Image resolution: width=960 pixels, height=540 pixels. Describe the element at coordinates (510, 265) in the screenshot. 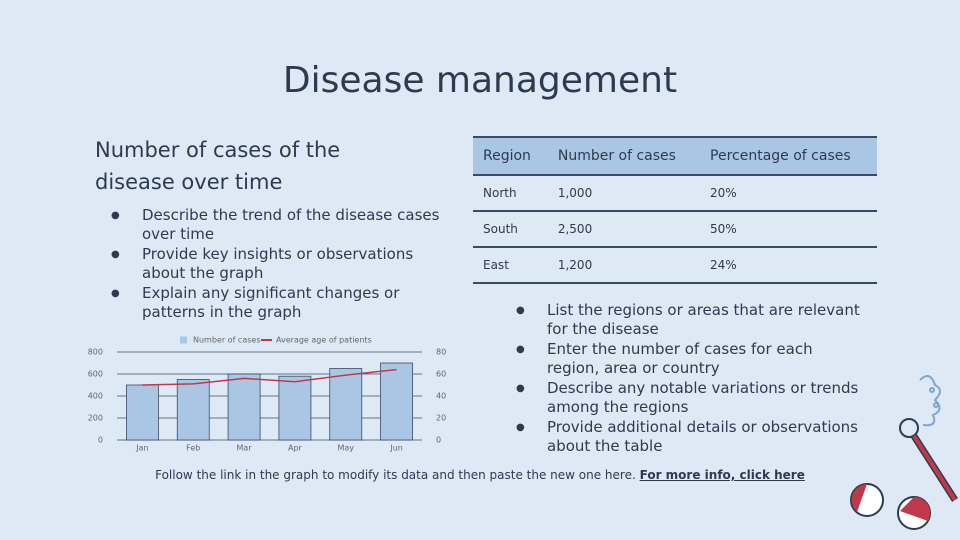

I see `cell: East` at that location.